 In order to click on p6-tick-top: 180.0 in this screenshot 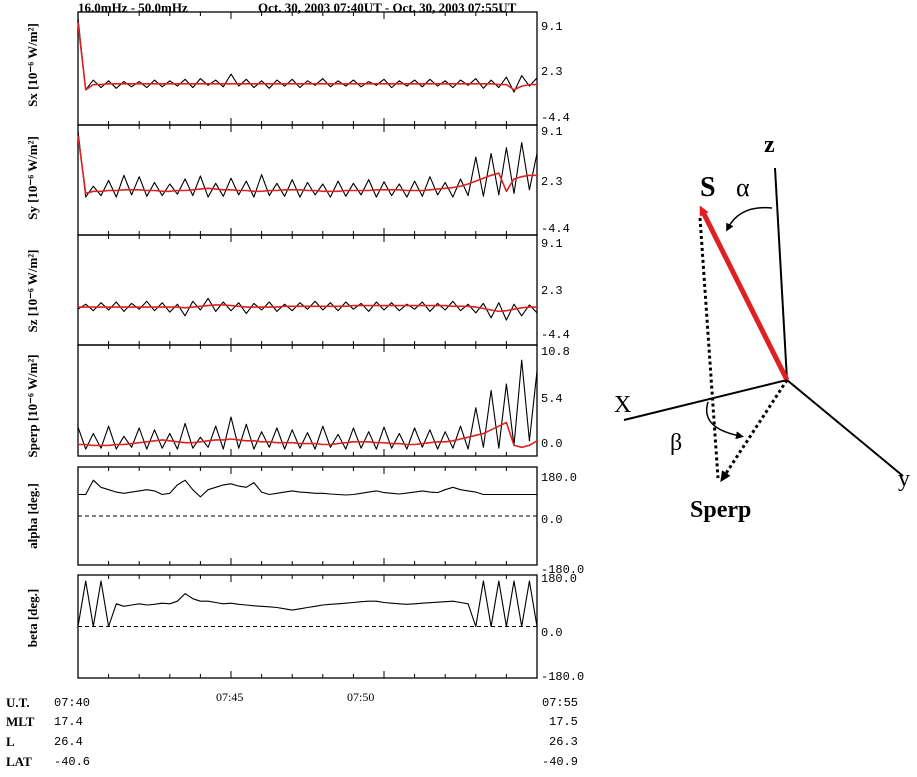, I will do `click(559, 579)`.